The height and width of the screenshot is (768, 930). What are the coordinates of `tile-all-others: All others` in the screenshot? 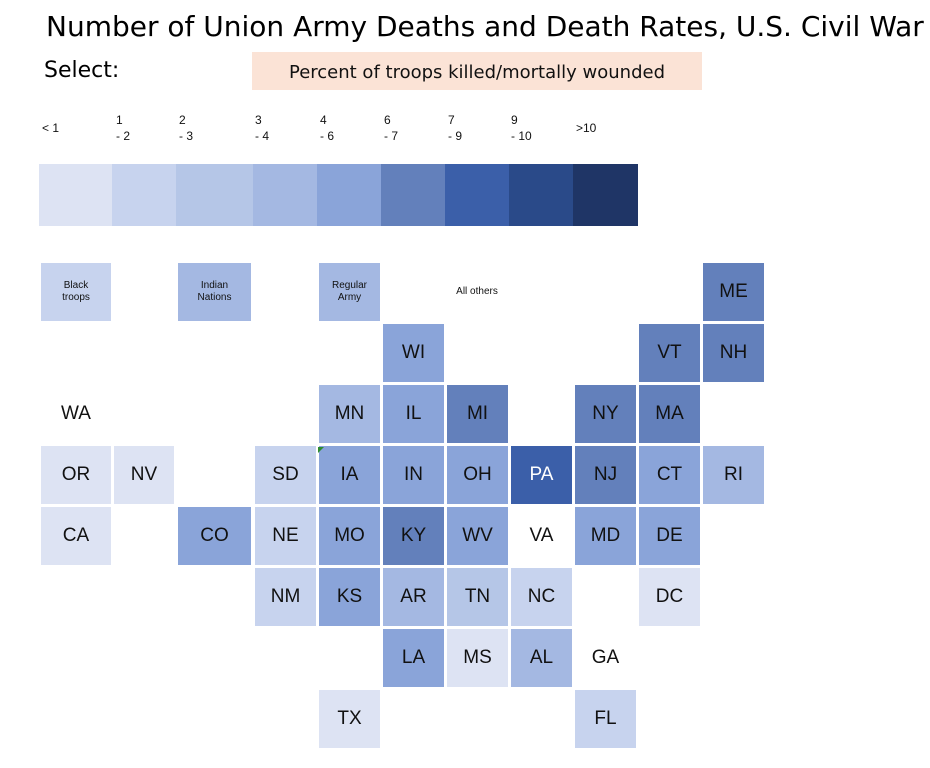 It's located at (477, 292).